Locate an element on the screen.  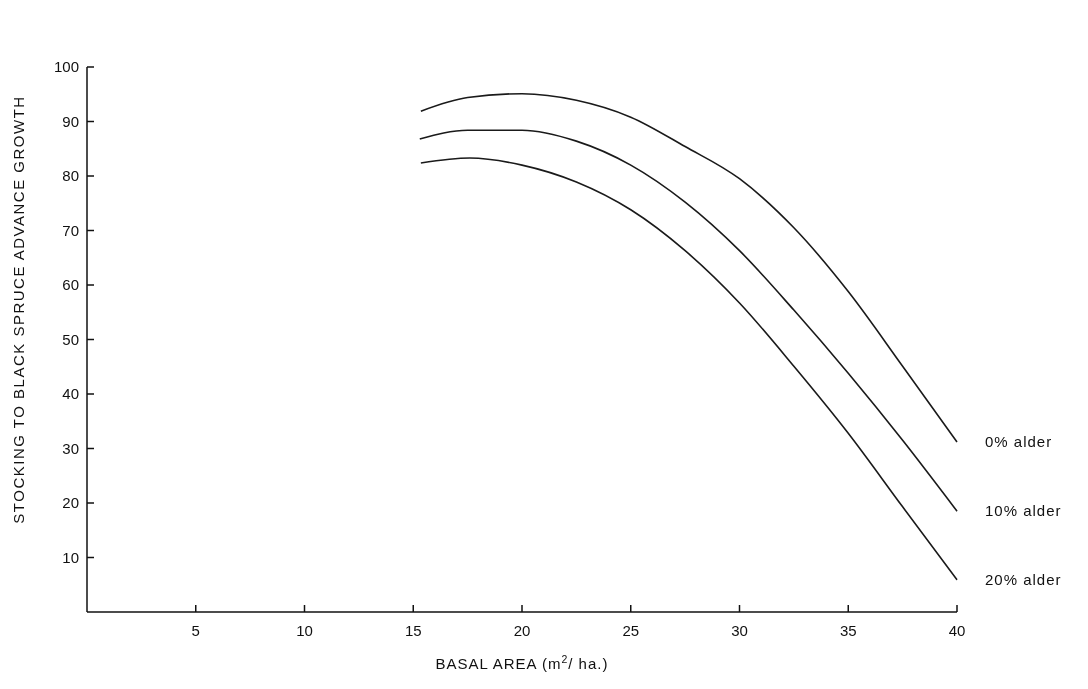
x-tick-label: 35 is located at coordinates (848, 630).